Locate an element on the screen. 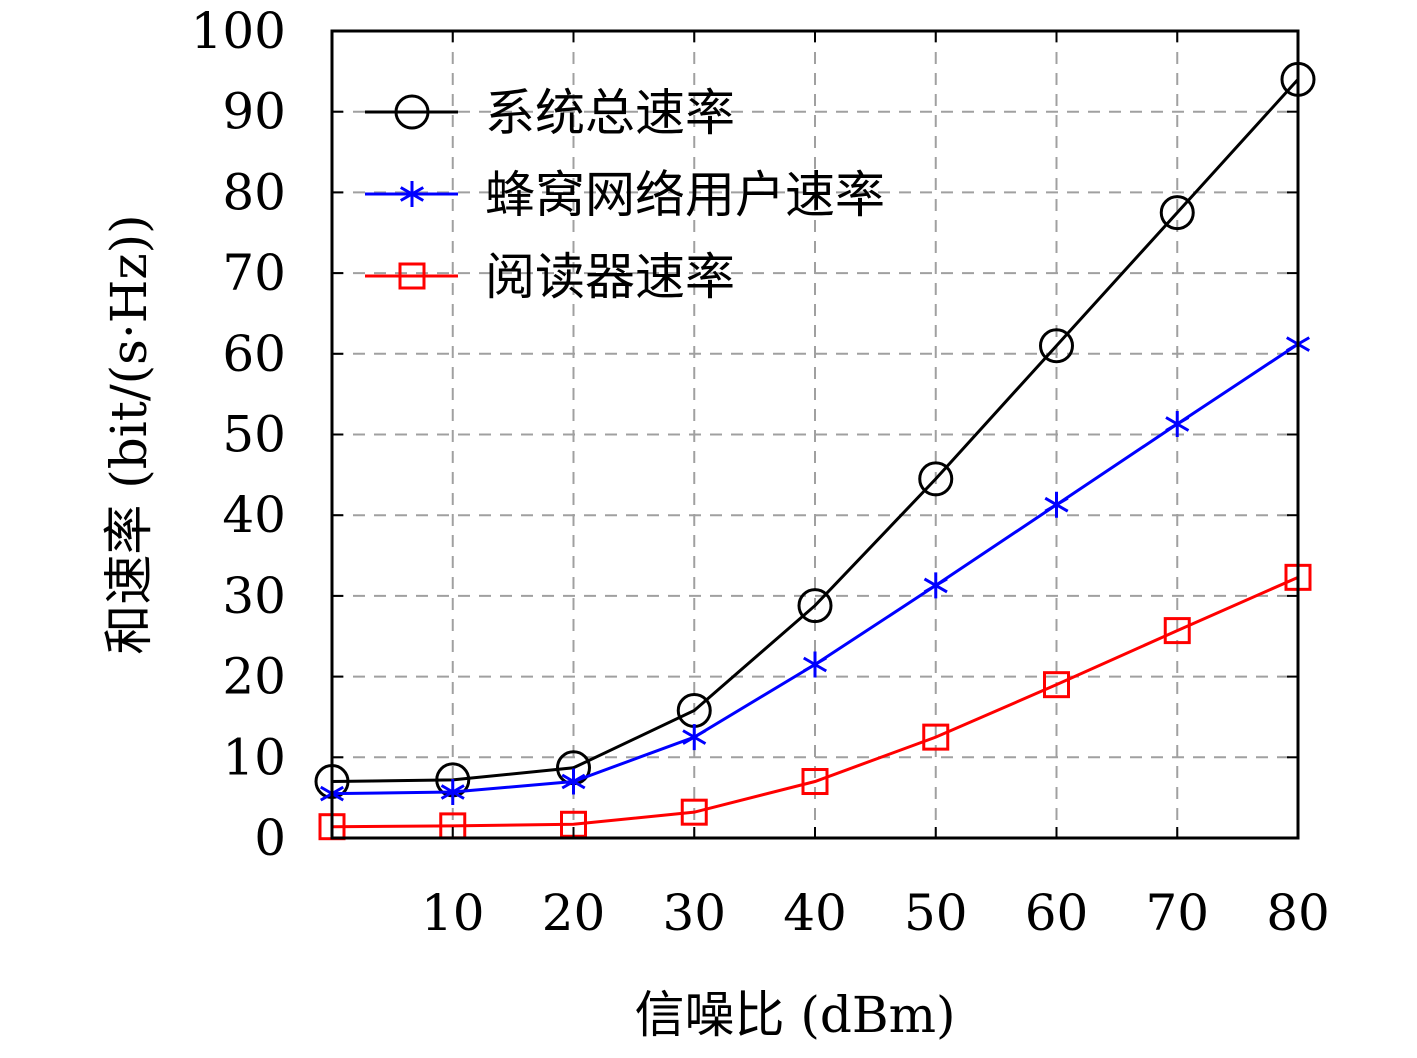  y-tick-label: 80 is located at coordinates (254, 192).